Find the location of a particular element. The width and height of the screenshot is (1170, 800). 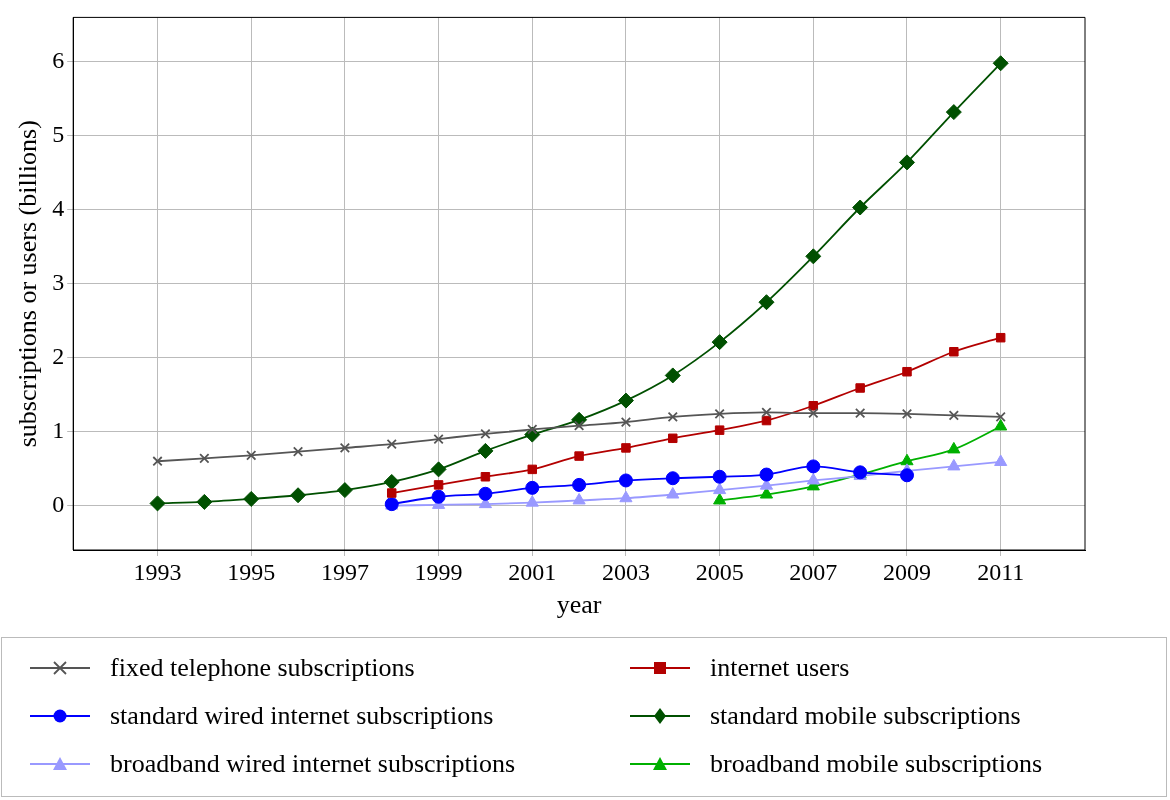

x-tick-label: 1993 is located at coordinates (157, 571).